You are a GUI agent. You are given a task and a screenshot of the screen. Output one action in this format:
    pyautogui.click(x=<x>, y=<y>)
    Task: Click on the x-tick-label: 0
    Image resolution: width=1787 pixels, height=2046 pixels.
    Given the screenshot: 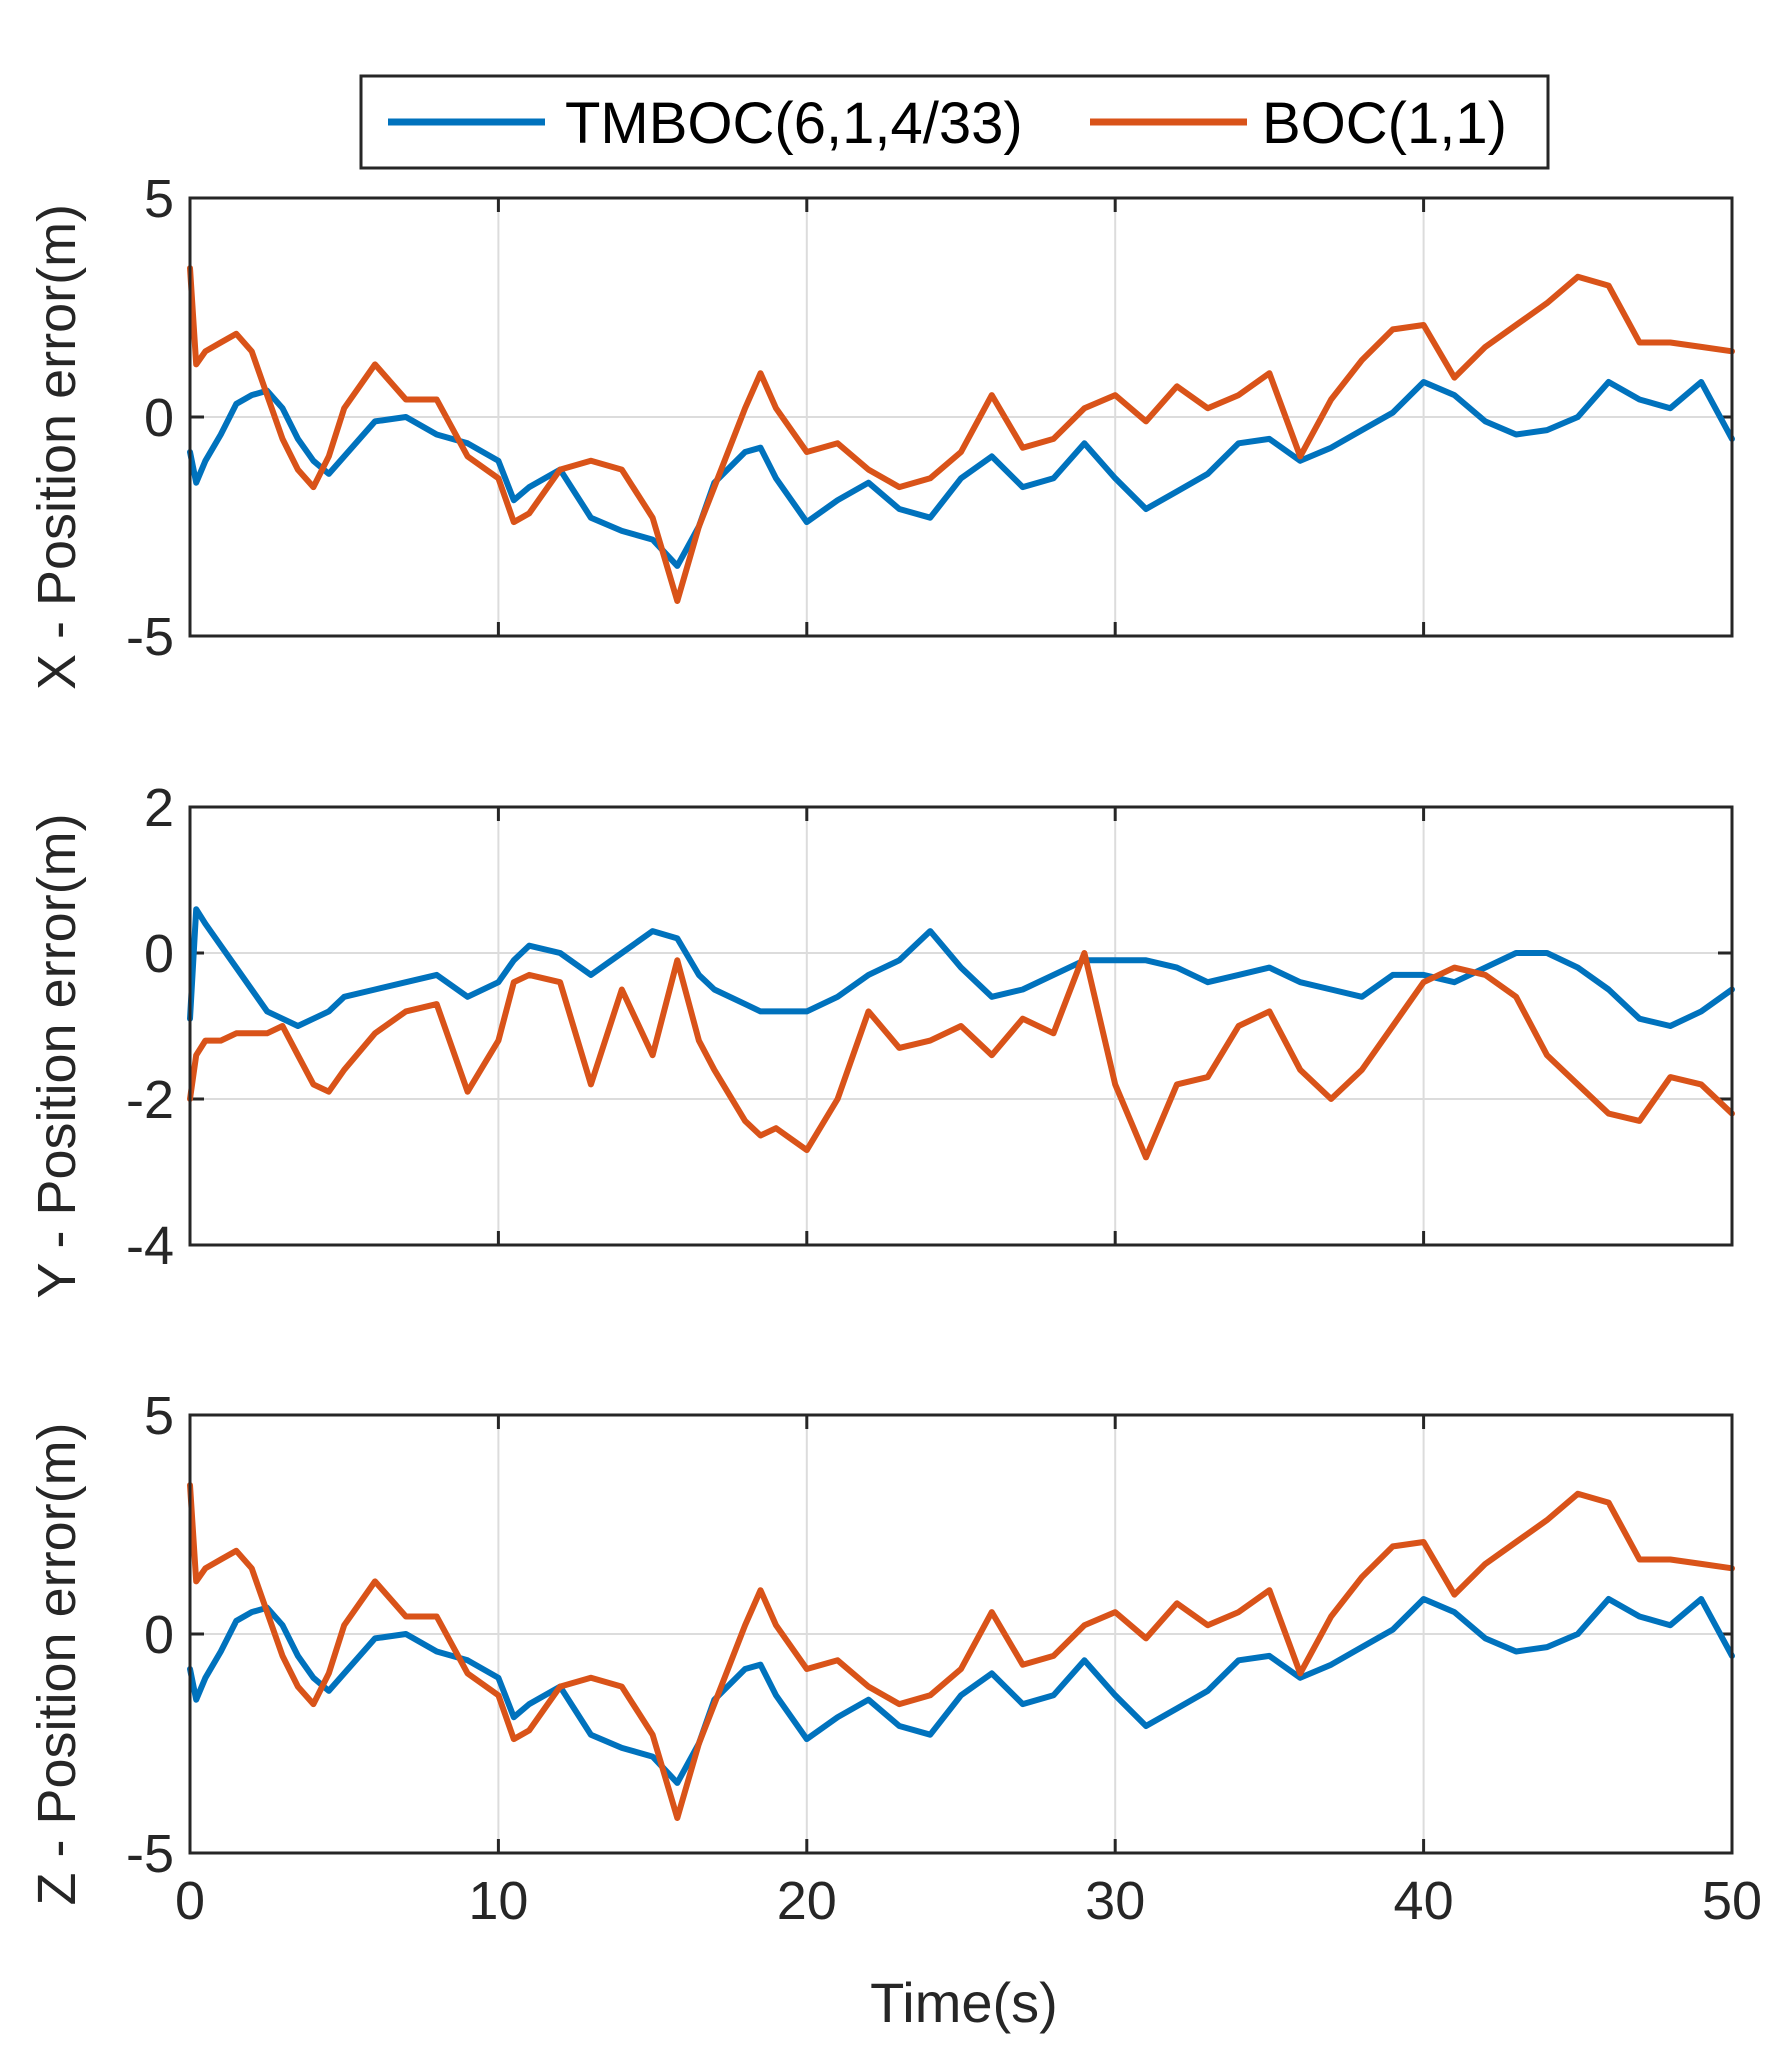 What is the action you would take?
    pyautogui.click(x=190, y=1901)
    